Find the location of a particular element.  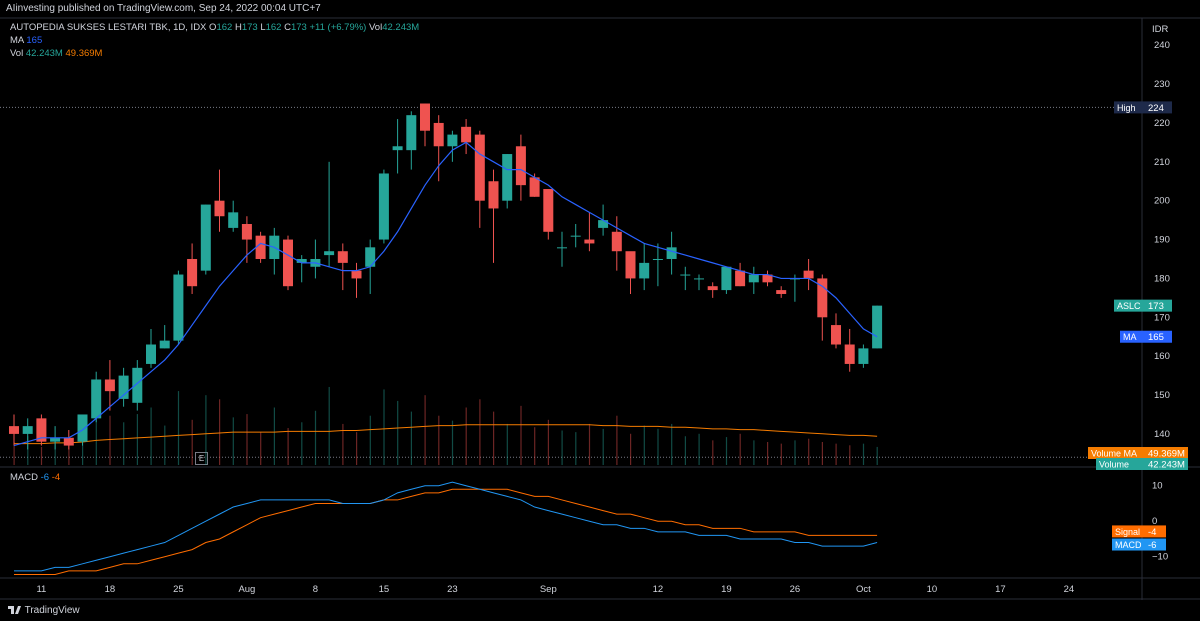

footer-bar: TradingView is located at coordinates (600, 610).